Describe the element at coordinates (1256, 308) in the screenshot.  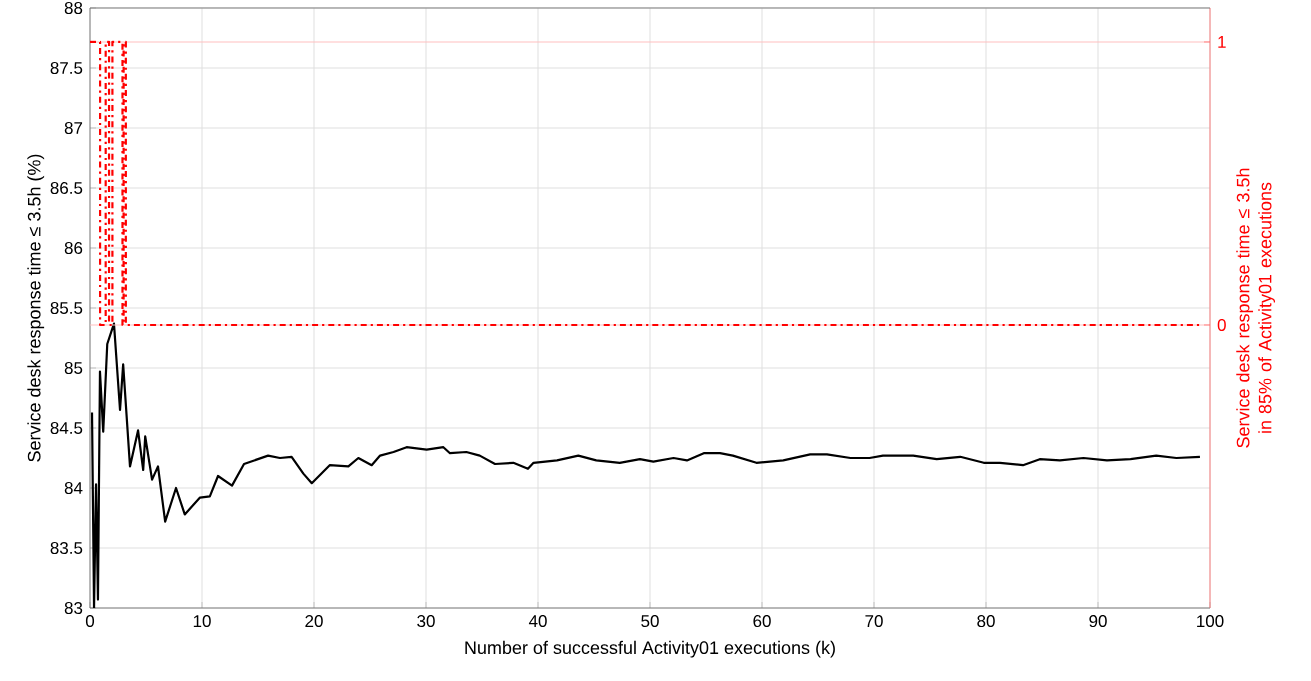
I see `y2-axis-title: Service desk response time ≤ 3.5h in 85% of Activity01 executions` at that location.